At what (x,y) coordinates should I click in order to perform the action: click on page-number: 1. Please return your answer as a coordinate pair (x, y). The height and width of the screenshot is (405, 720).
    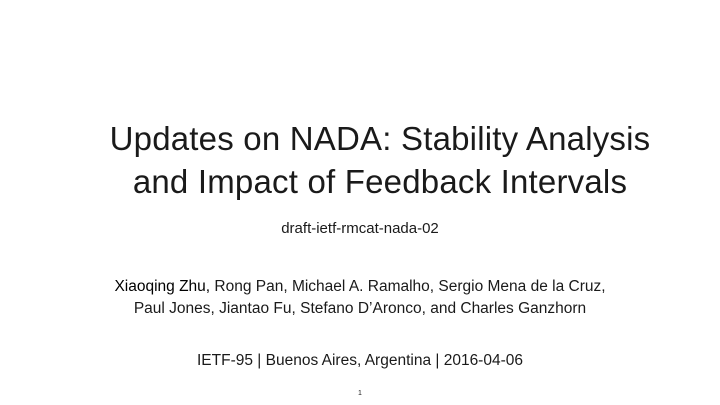
    Looking at the image, I should click on (360, 393).